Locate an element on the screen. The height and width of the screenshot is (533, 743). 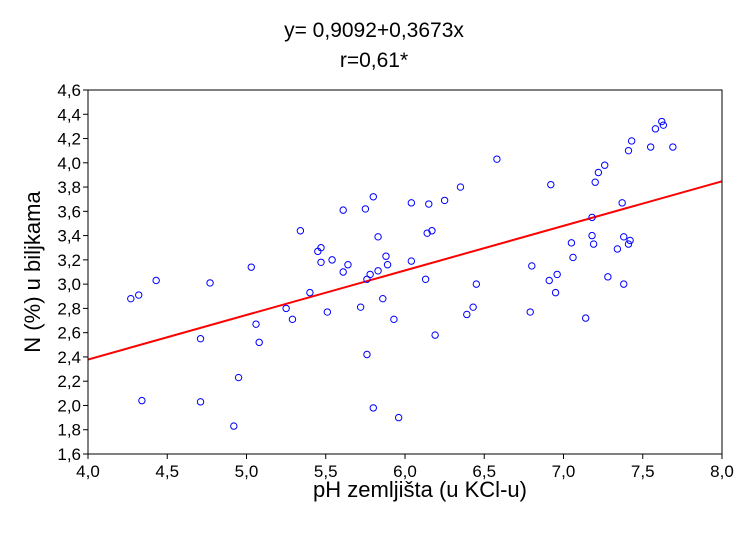
chart-subtitle: r=0,61* is located at coordinates (374, 60).